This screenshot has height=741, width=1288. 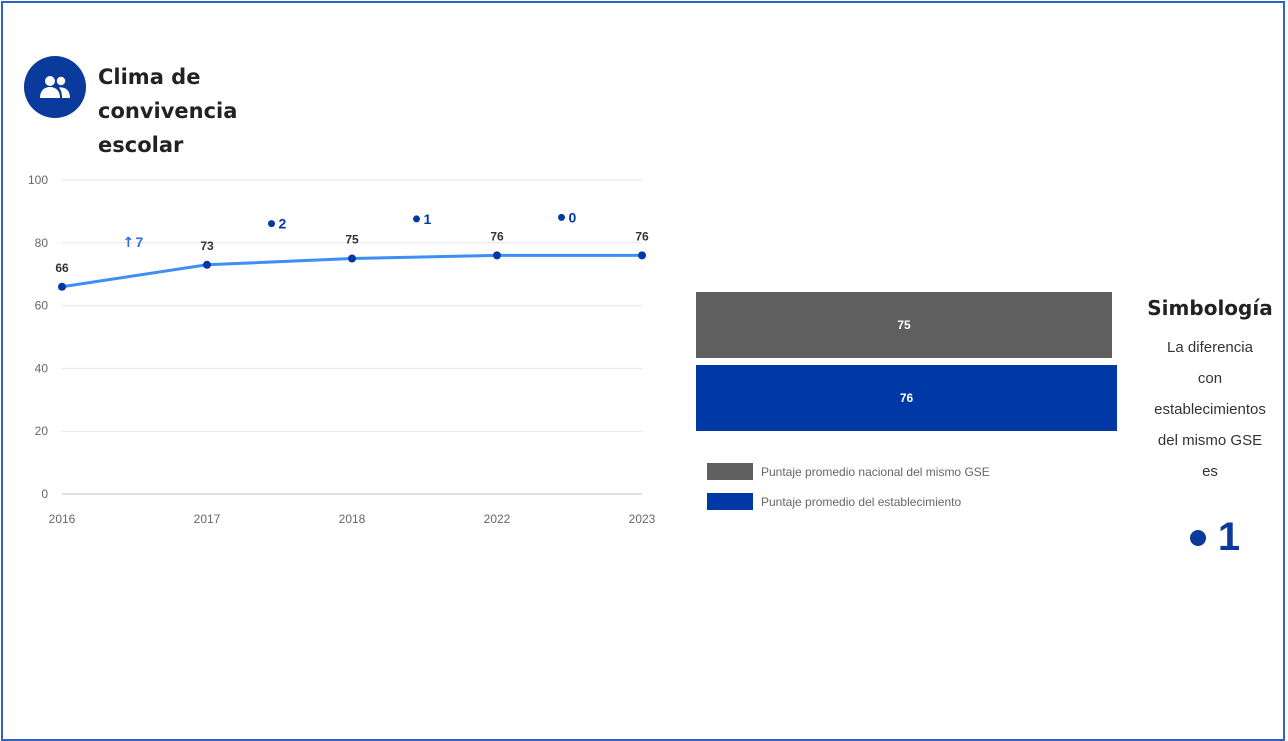 I want to click on y-tick-label: 0, so click(x=44, y=494).